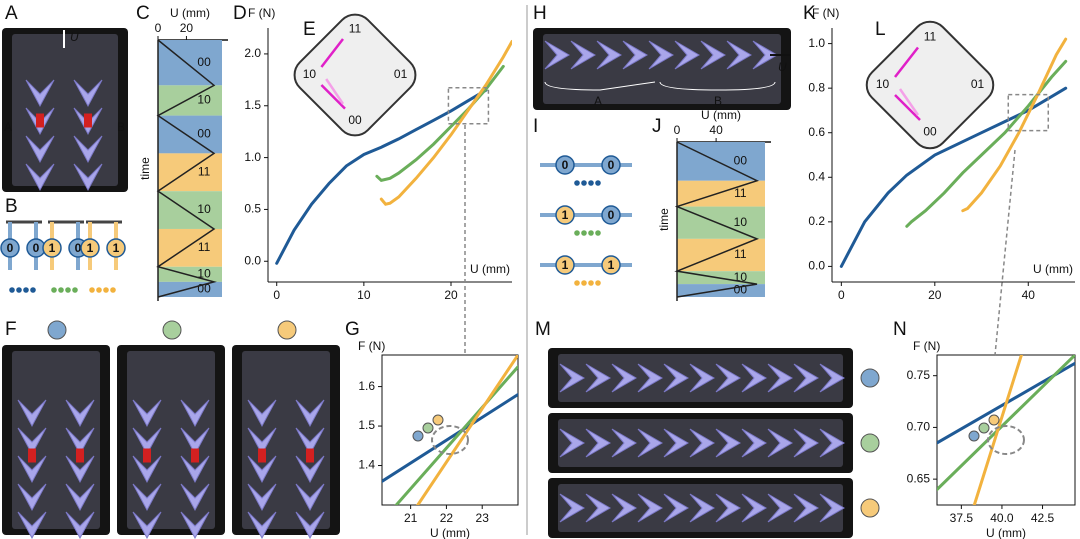  What do you see at coordinates (8, 127) in the screenshot?
I see `label: A` at bounding box center [8, 127].